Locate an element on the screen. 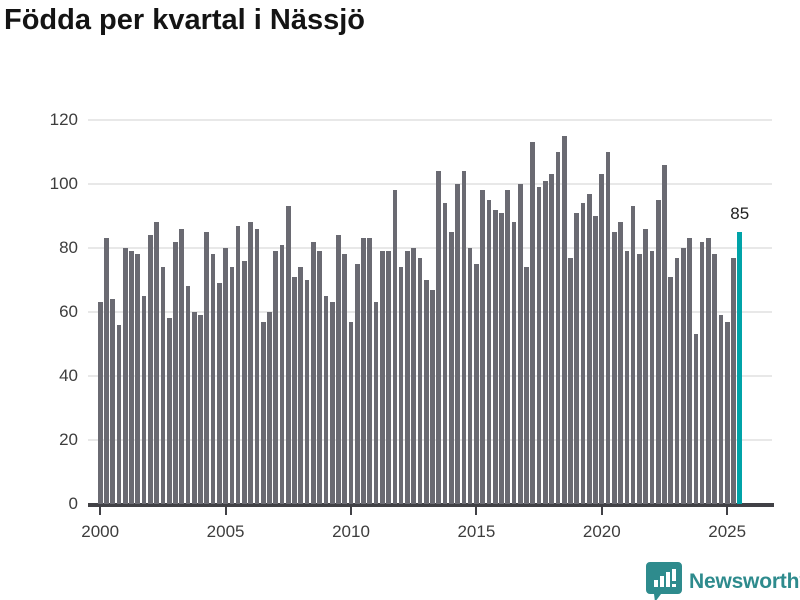  chart-title: Födda per kvartal i Nässjö is located at coordinates (185, 20).